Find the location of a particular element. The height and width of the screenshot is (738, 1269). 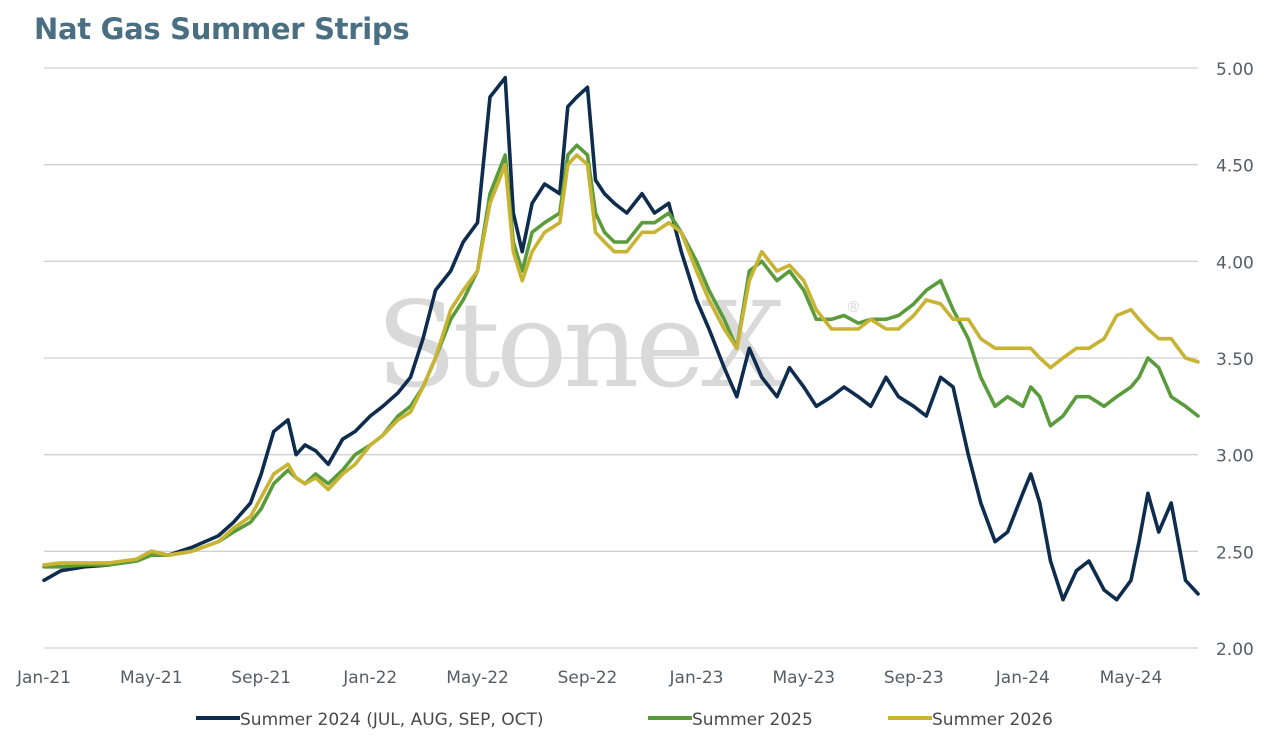

registered-mark: ® is located at coordinates (853, 307).